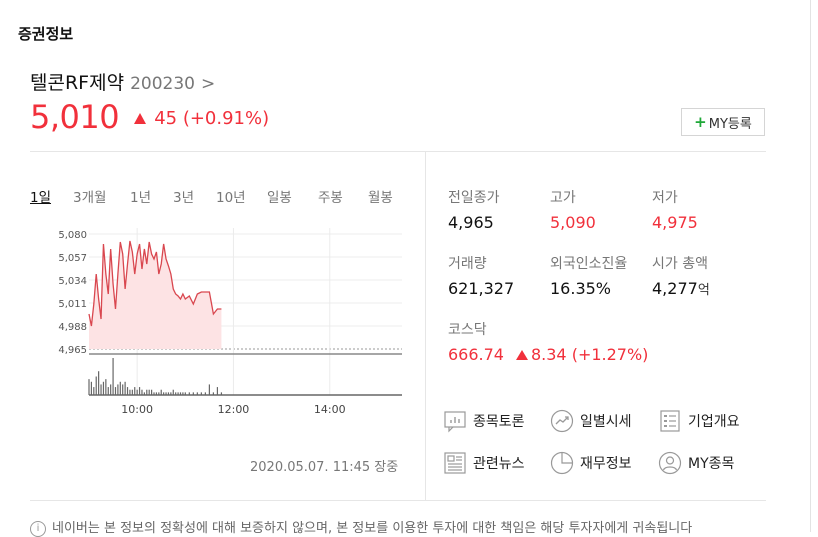  What do you see at coordinates (714, 422) in the screenshot?
I see `link-label: 기업개요` at bounding box center [714, 422].